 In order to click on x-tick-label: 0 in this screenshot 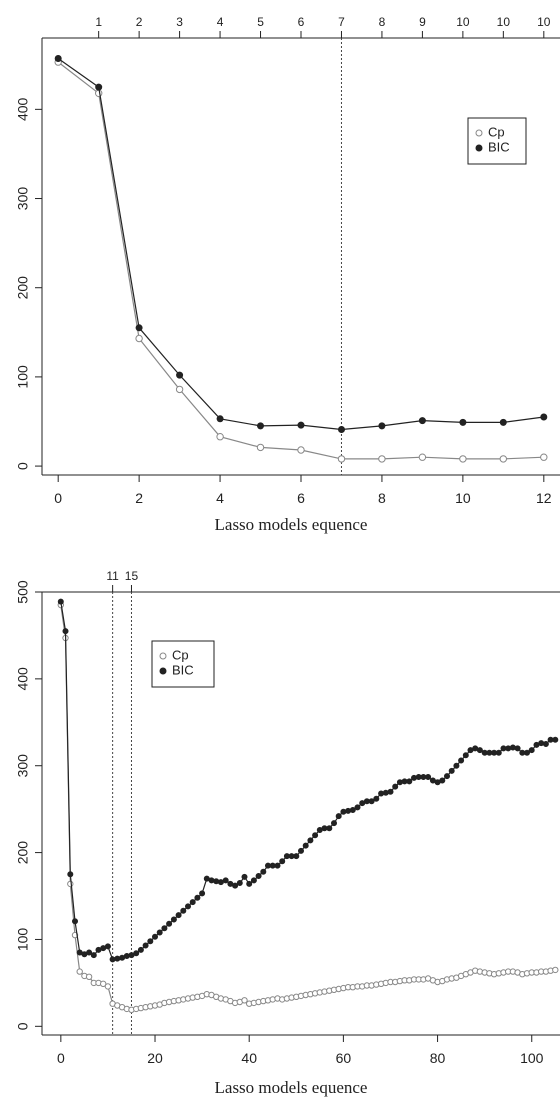, I will do `click(58, 498)`.